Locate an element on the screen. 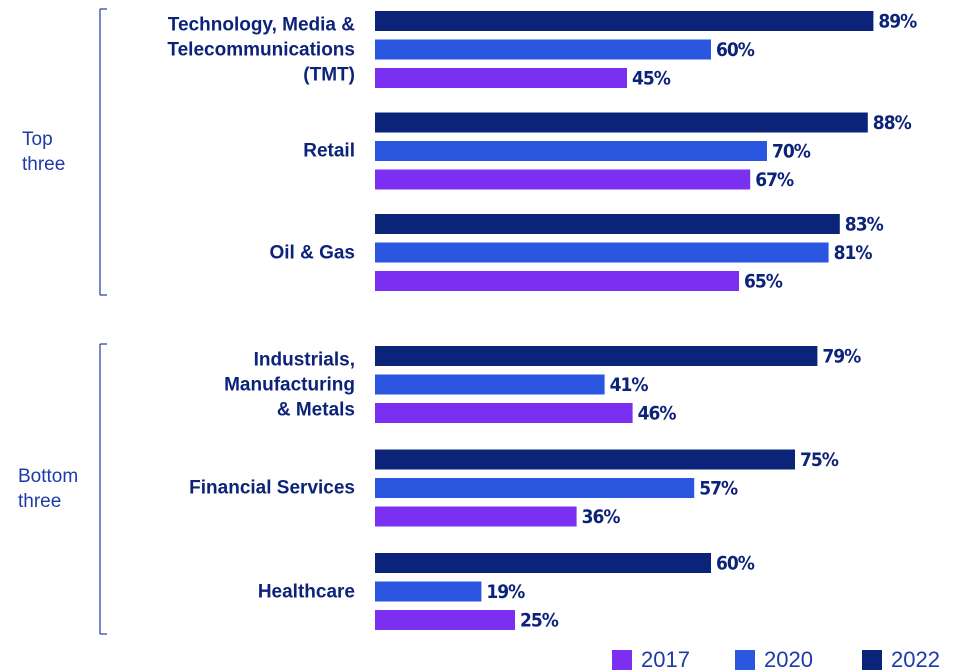 The height and width of the screenshot is (672, 972). data-label: 70% is located at coordinates (791, 152).